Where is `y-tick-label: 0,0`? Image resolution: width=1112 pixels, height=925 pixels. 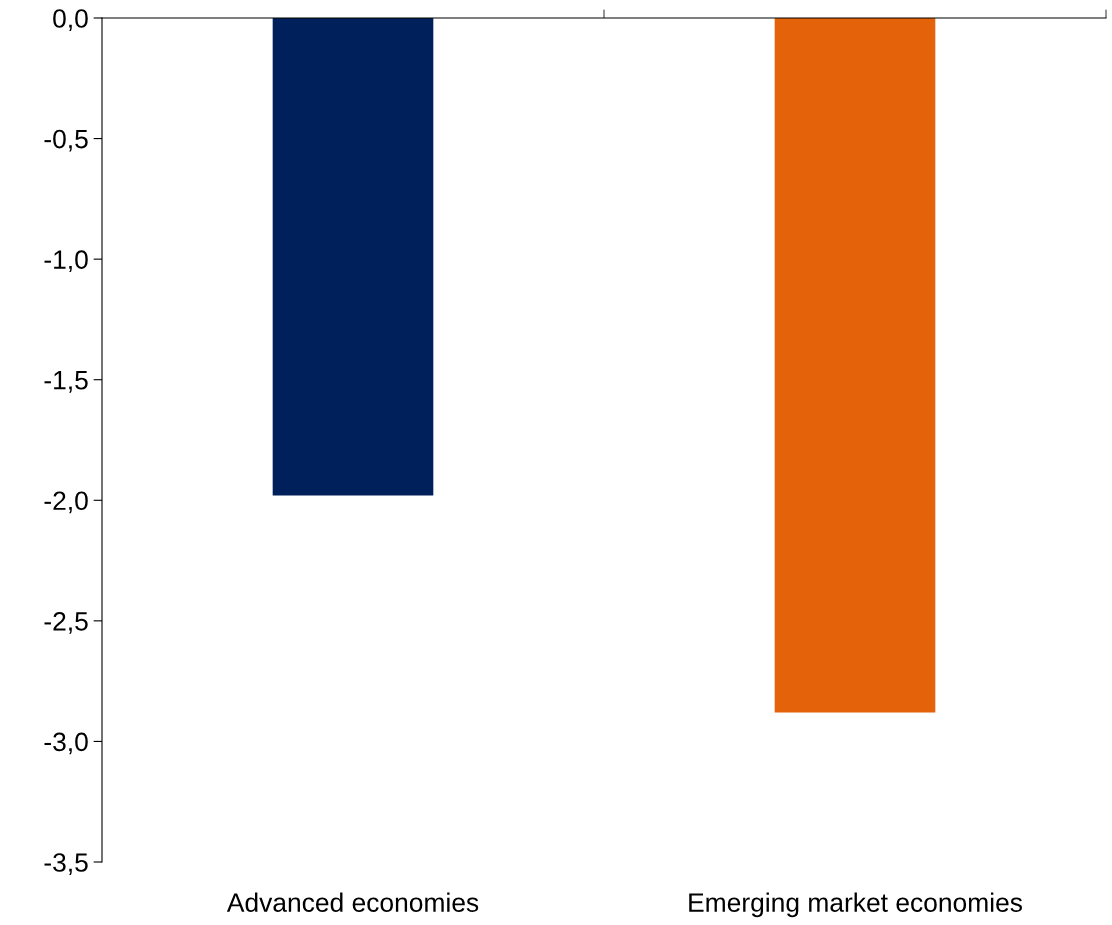
y-tick-label: 0,0 is located at coordinates (70, 20).